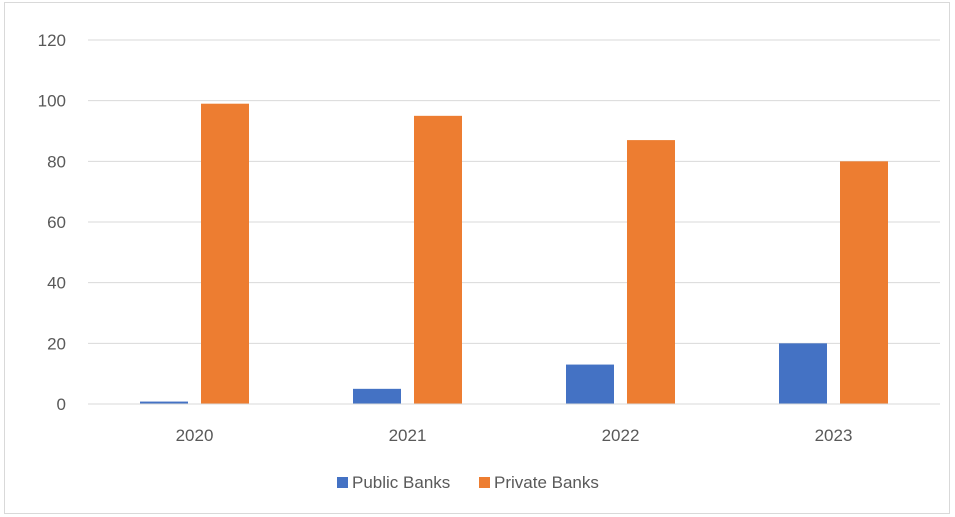  Describe the element at coordinates (621, 435) in the screenshot. I see `x-tick-label: 2022` at that location.